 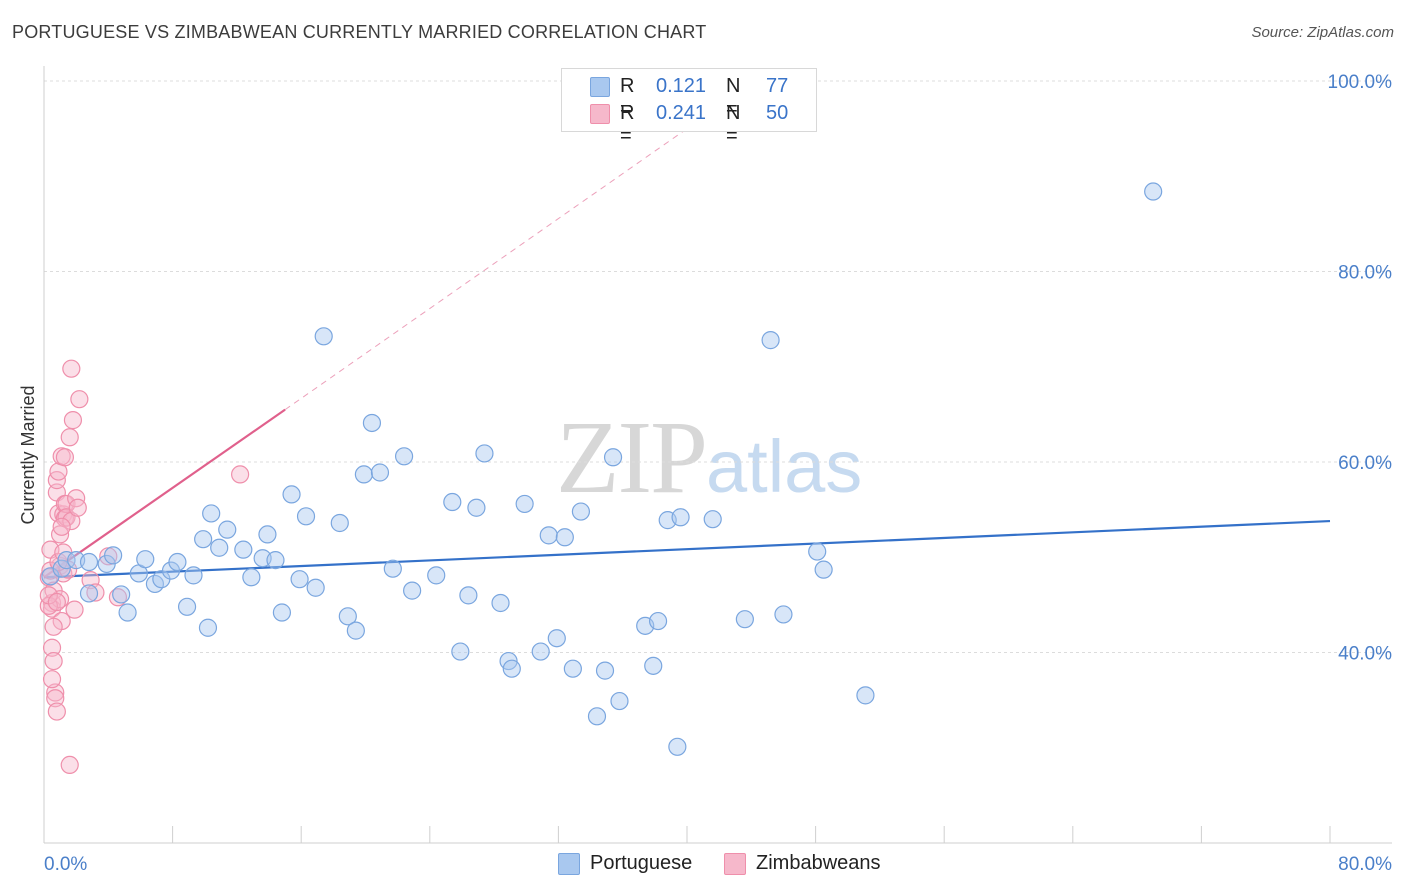 I want to click on watermark: ZIPatlas, so click(x=709, y=457).